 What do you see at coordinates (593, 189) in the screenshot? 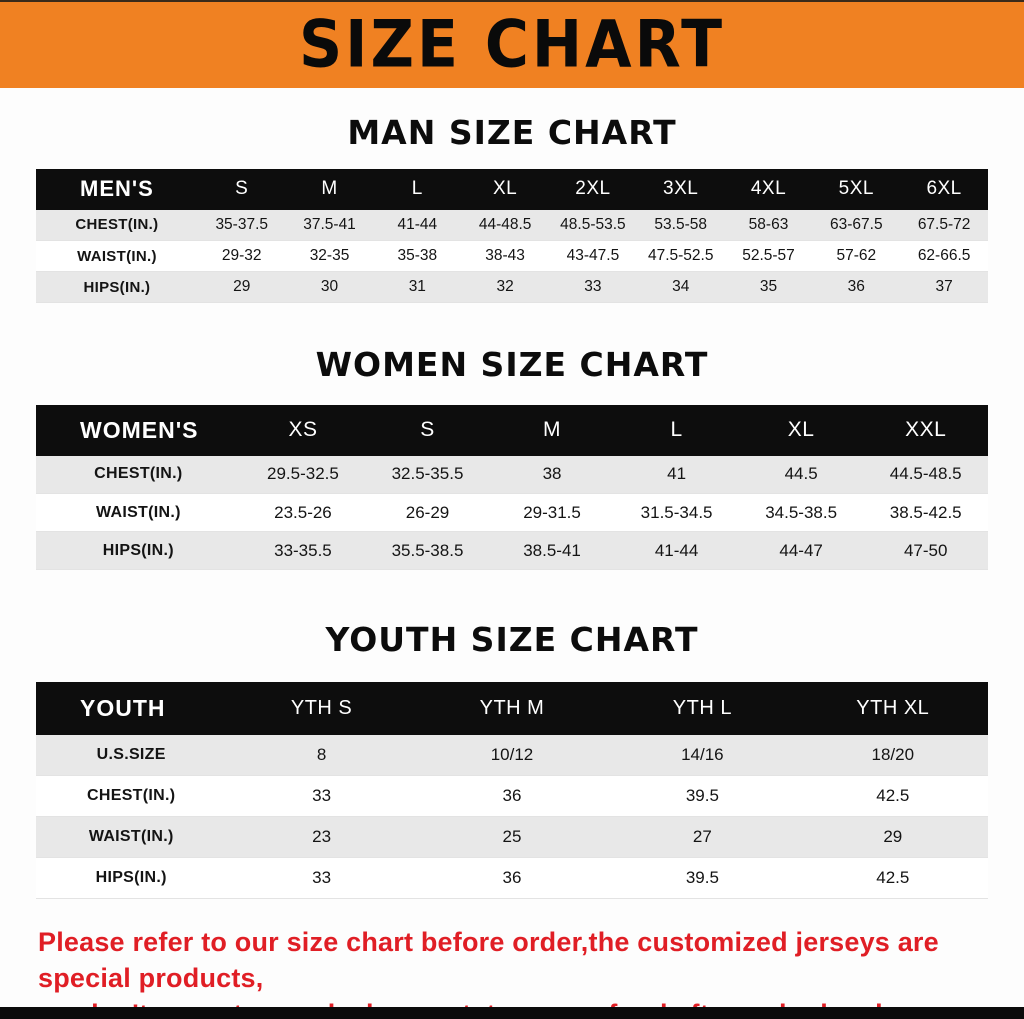
I see `size-column-header: 2XL` at bounding box center [593, 189].